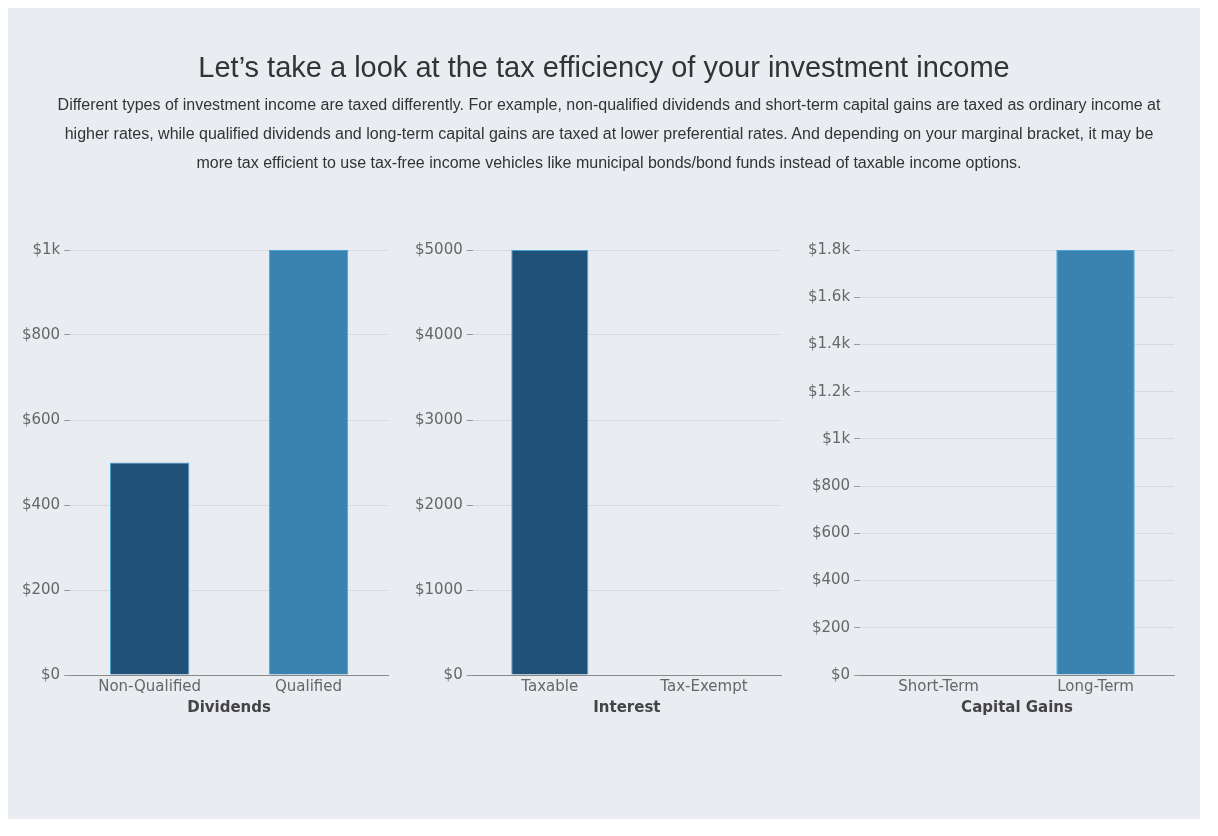 The width and height of the screenshot is (1218, 836). What do you see at coordinates (439, 248) in the screenshot?
I see `y-tick-label: $5000` at bounding box center [439, 248].